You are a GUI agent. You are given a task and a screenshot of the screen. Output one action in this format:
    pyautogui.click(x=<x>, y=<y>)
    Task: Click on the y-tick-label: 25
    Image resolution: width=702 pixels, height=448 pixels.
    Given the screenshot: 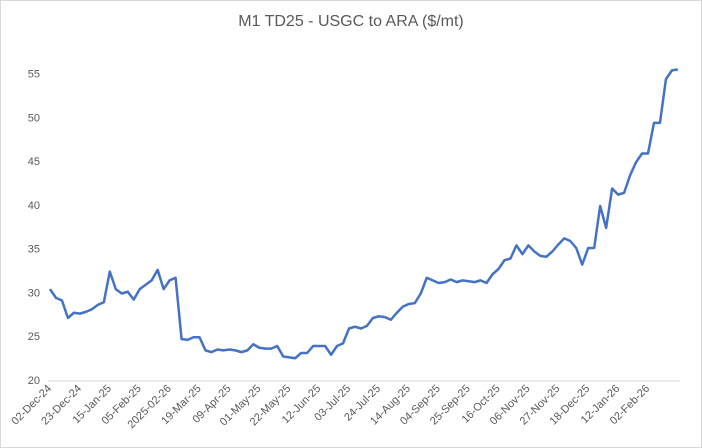 What is the action you would take?
    pyautogui.click(x=34, y=337)
    